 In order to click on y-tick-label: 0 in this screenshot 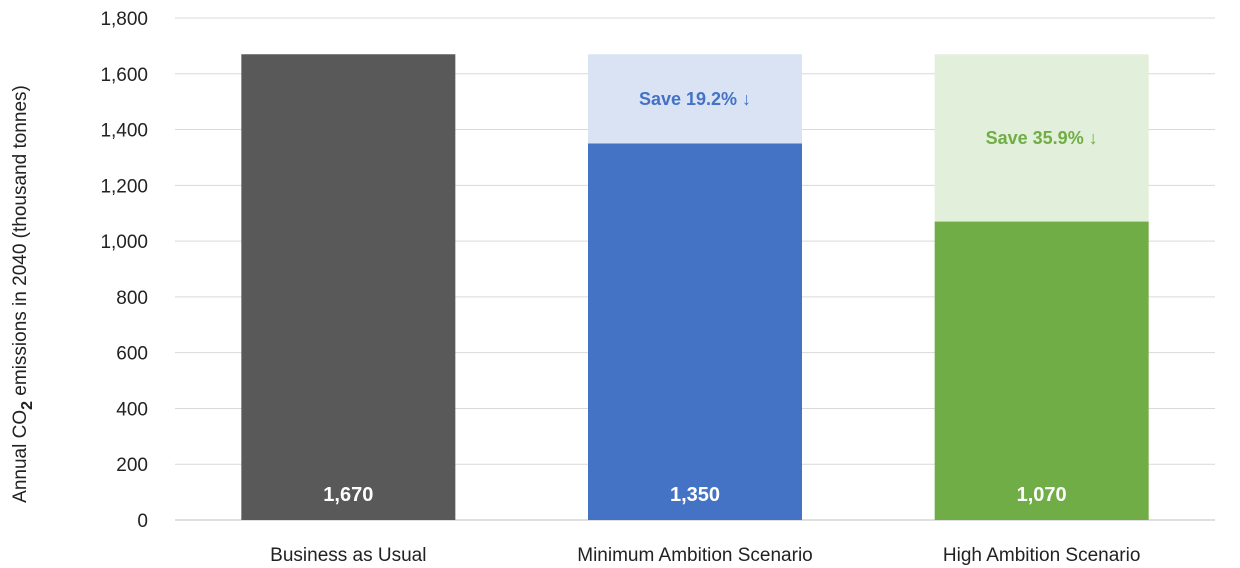, I will do `click(142, 521)`.